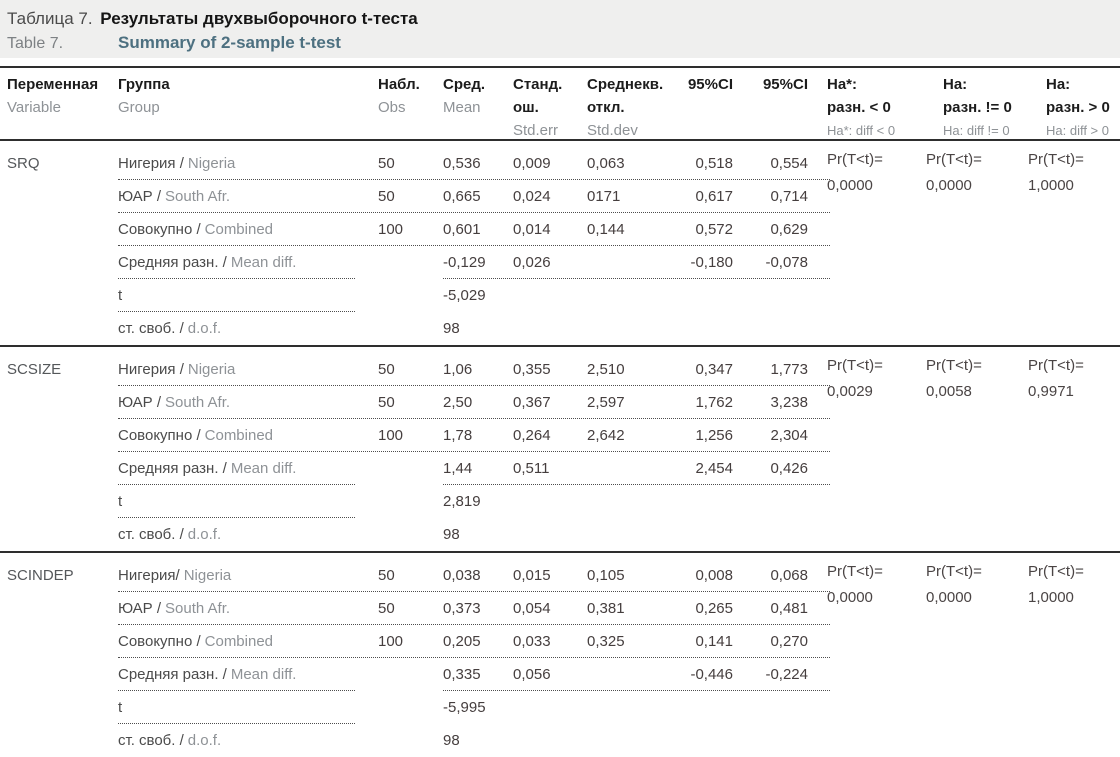 The width and height of the screenshot is (1120, 757). What do you see at coordinates (464, 84) in the screenshot?
I see `col-header-mean-ru: Сред.` at bounding box center [464, 84].